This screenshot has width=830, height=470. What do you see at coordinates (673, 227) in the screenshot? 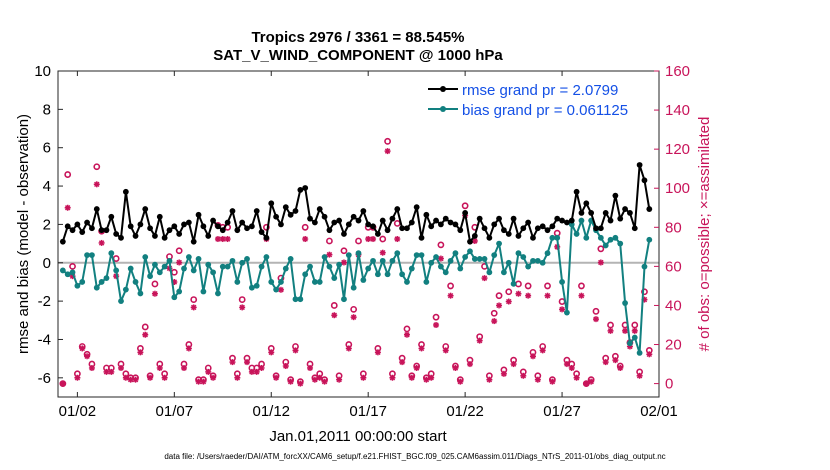
I see `y-tick-label-right: 80` at bounding box center [673, 227].